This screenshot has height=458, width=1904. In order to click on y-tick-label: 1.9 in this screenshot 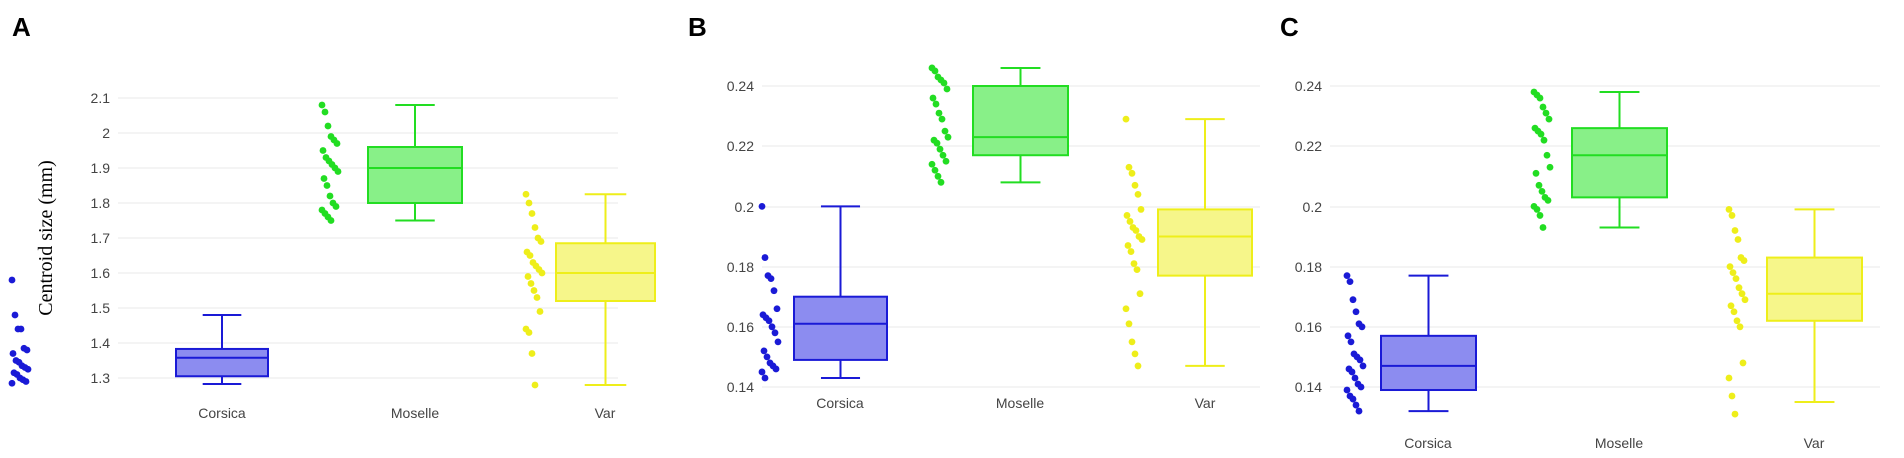, I will do `click(101, 168)`.